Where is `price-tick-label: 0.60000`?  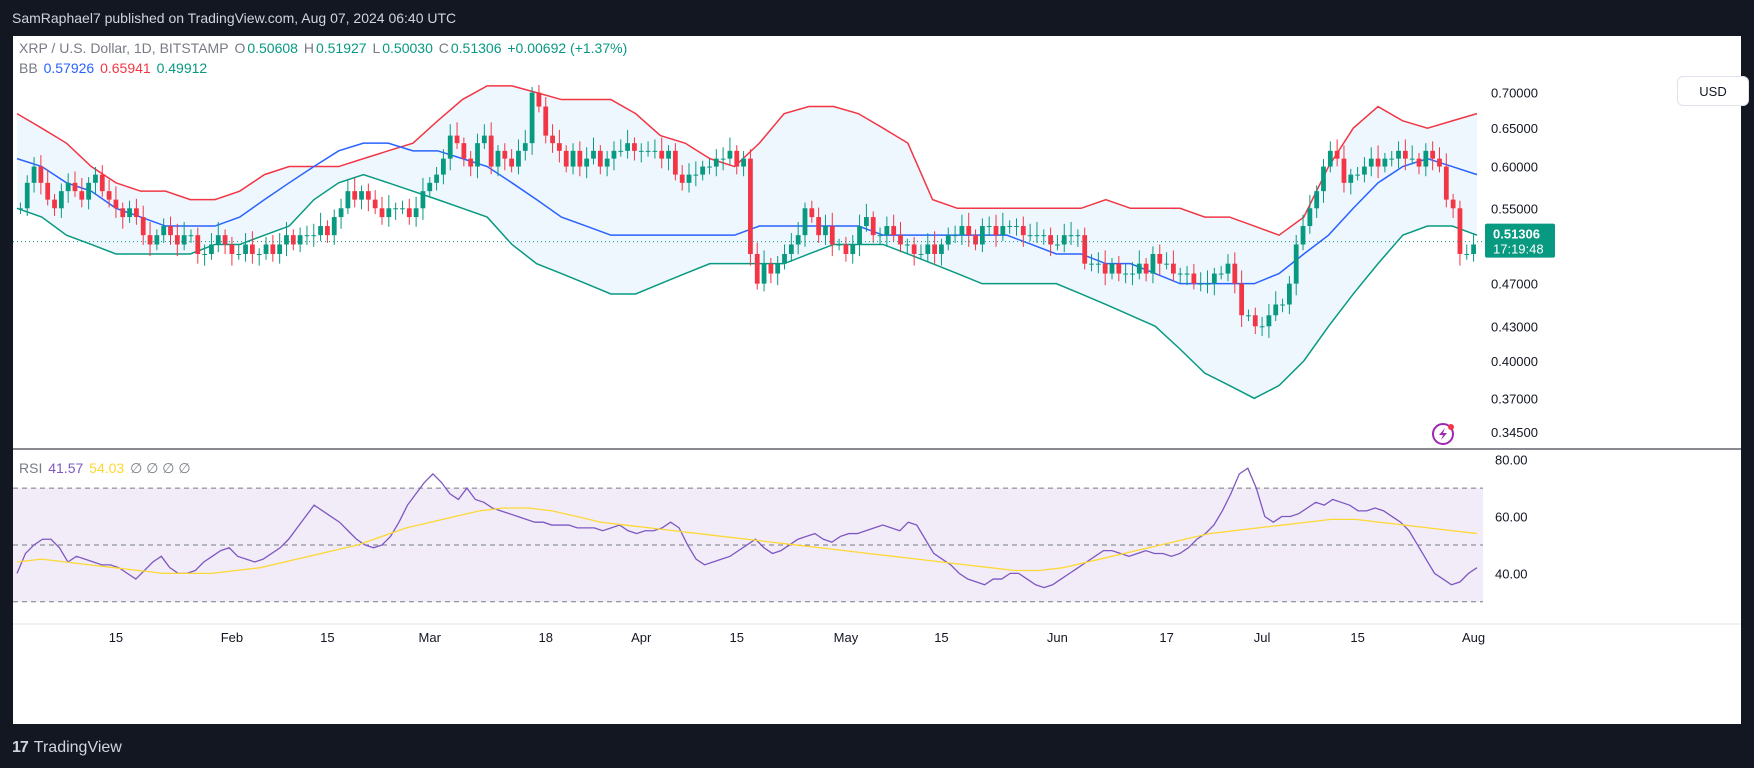
price-tick-label: 0.60000 is located at coordinates (1514, 167).